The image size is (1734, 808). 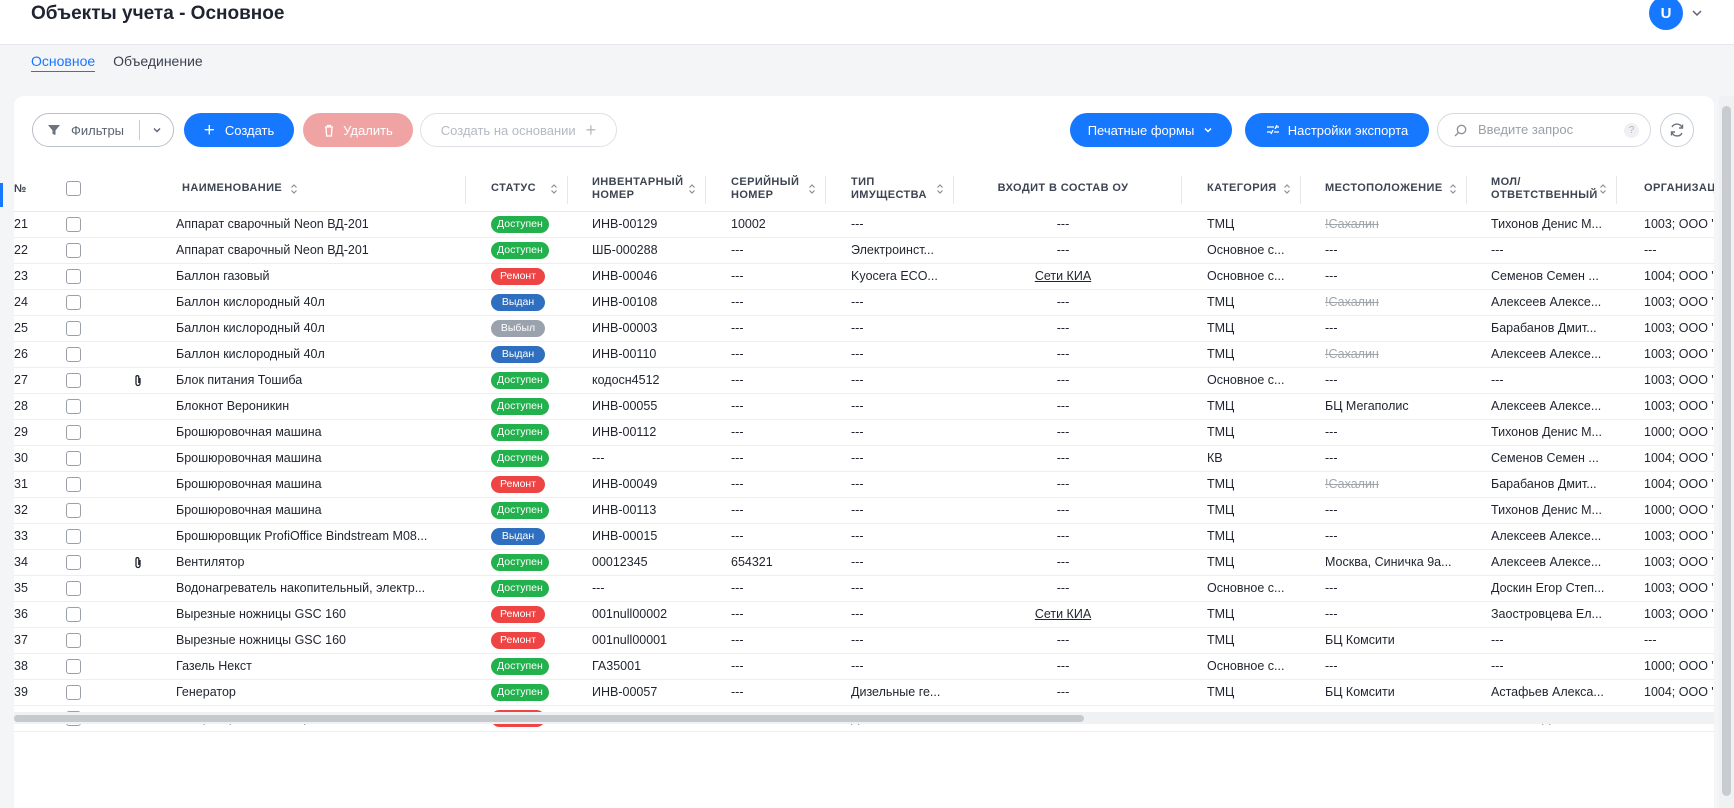 What do you see at coordinates (358, 130) in the screenshot?
I see `delete-button: Удалить` at bounding box center [358, 130].